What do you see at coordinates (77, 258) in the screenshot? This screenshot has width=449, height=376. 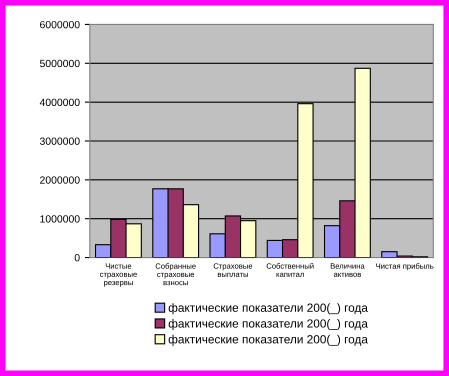 I see `y-tick-label: 0` at bounding box center [77, 258].